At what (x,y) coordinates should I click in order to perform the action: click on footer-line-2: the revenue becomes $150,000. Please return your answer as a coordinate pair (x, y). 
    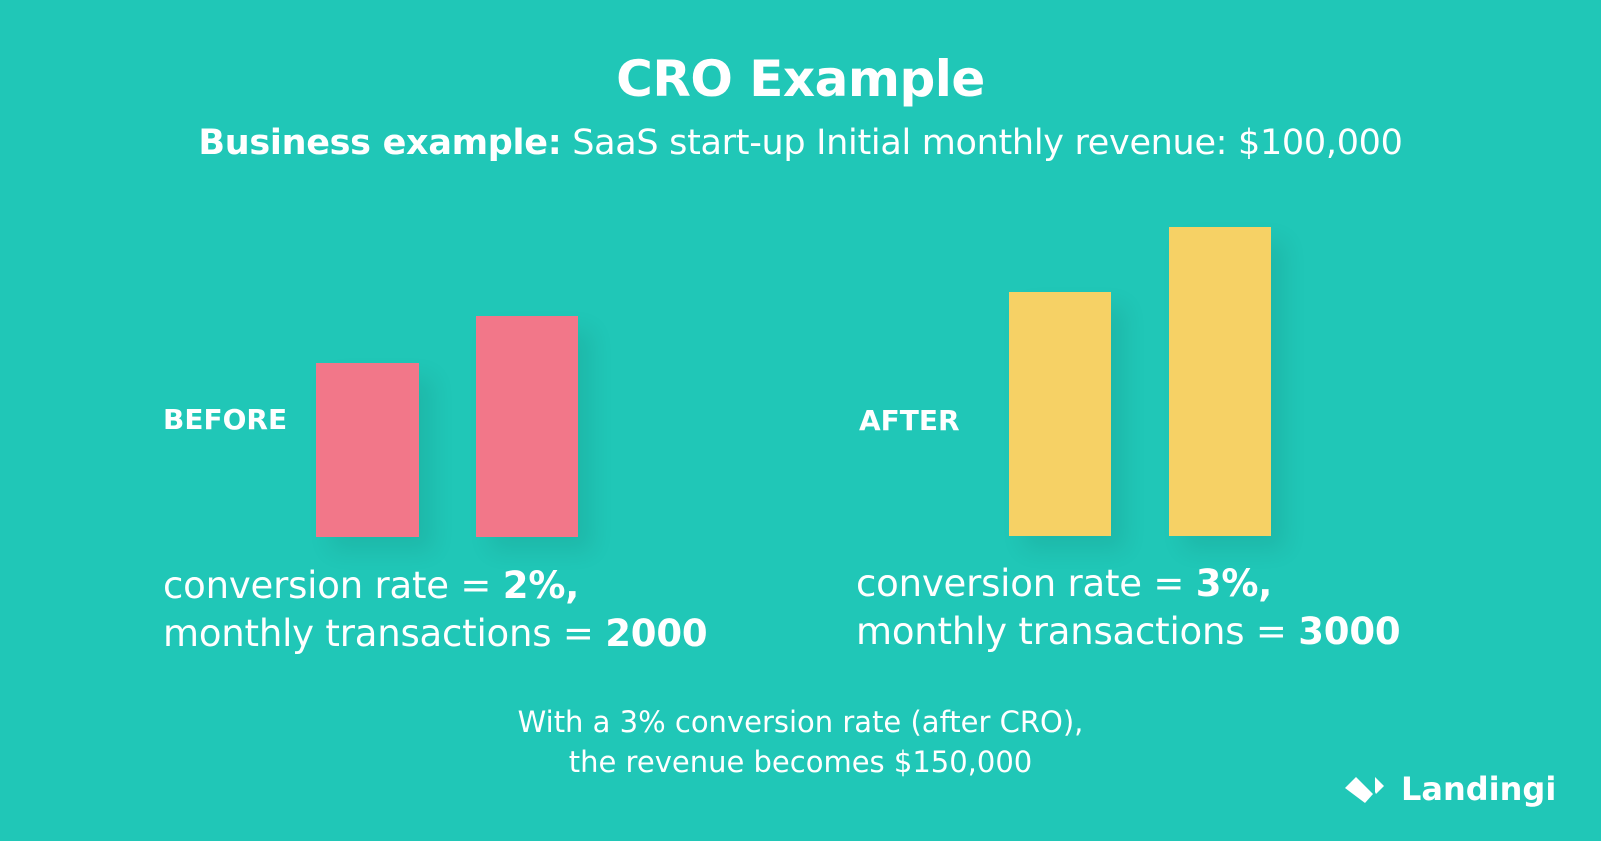
    Looking at the image, I should click on (800, 762).